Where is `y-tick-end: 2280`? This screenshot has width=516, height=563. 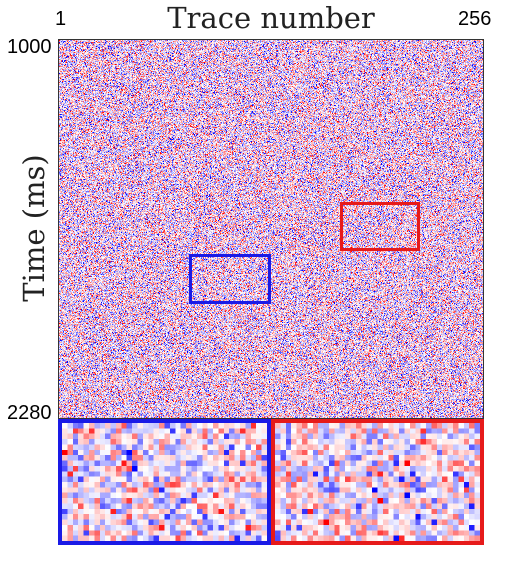
y-tick-end: 2280 is located at coordinates (29, 413).